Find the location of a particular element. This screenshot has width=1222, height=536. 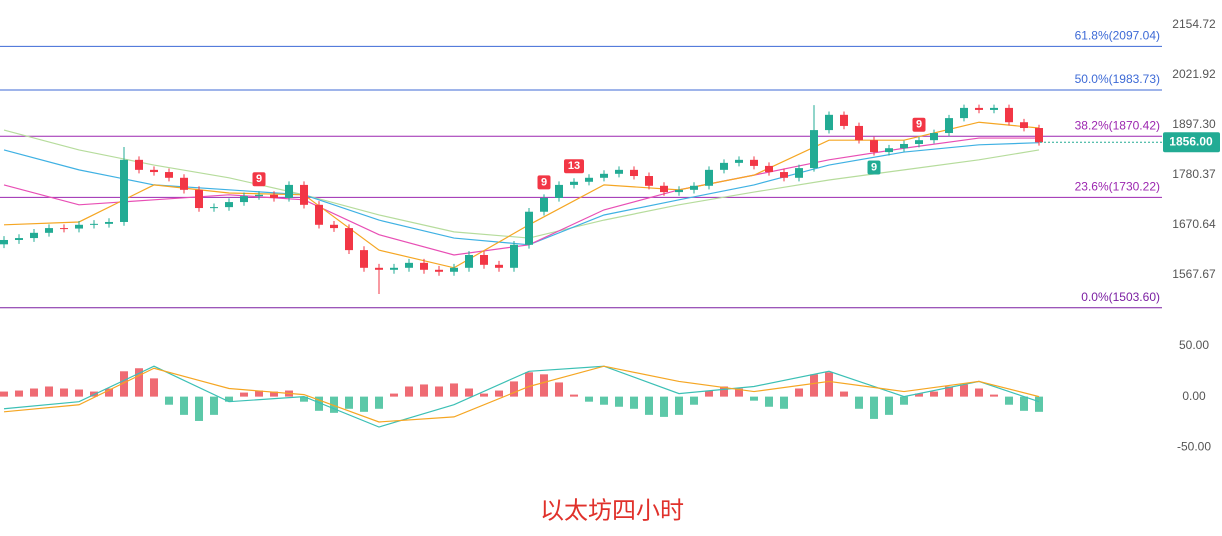

y-tick-label: 0.00 is located at coordinates (1194, 396).